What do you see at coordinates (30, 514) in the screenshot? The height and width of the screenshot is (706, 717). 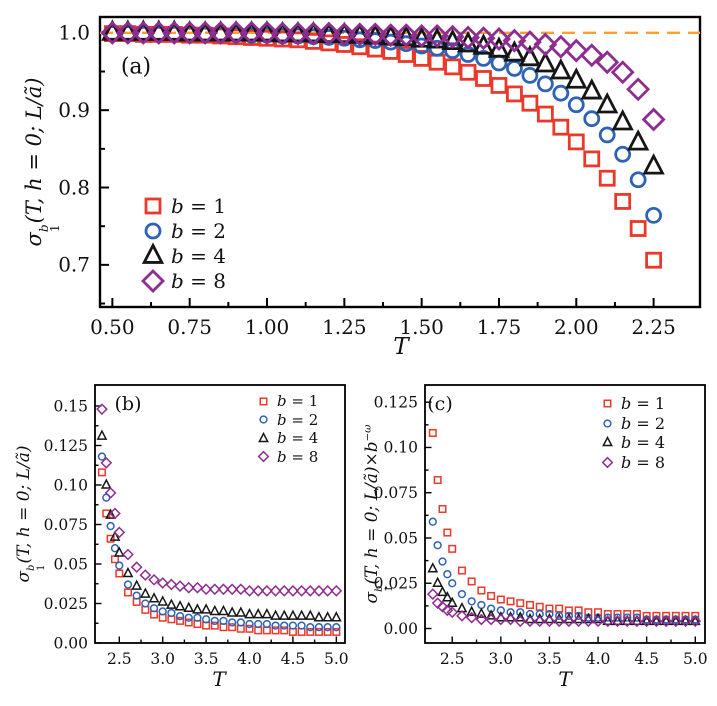 I see `panel-b-y-axis-label: σ b 1 (T, h = 0; L/ã)` at bounding box center [30, 514].